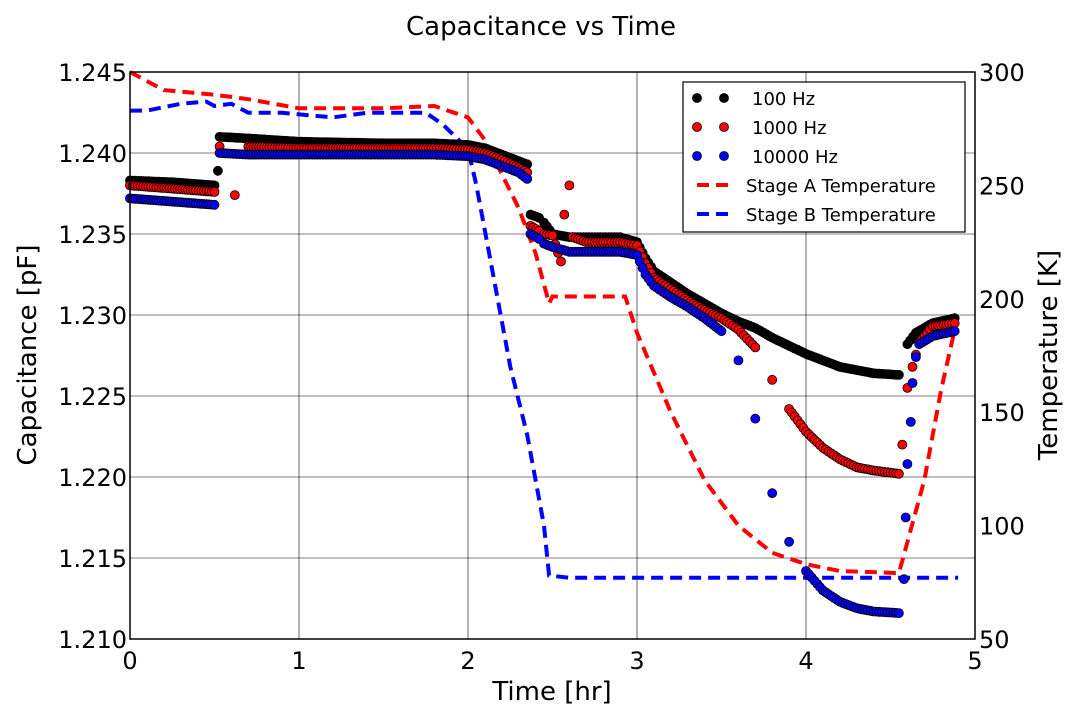 This screenshot has height=720, width=1080. I want to click on y-axis-left: 1.210 1.215 1.220 1.225 1.230 1.235 1.240 1.245, so click(92, 356).